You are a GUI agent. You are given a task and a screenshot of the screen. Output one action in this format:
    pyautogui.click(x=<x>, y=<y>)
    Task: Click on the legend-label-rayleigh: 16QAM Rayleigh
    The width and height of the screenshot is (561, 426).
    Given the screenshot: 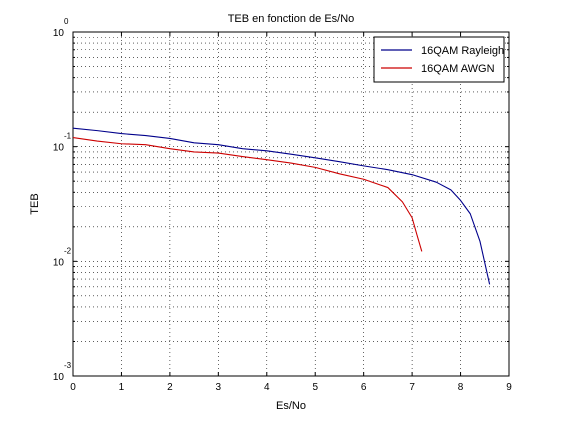 What is the action you would take?
    pyautogui.click(x=462, y=51)
    